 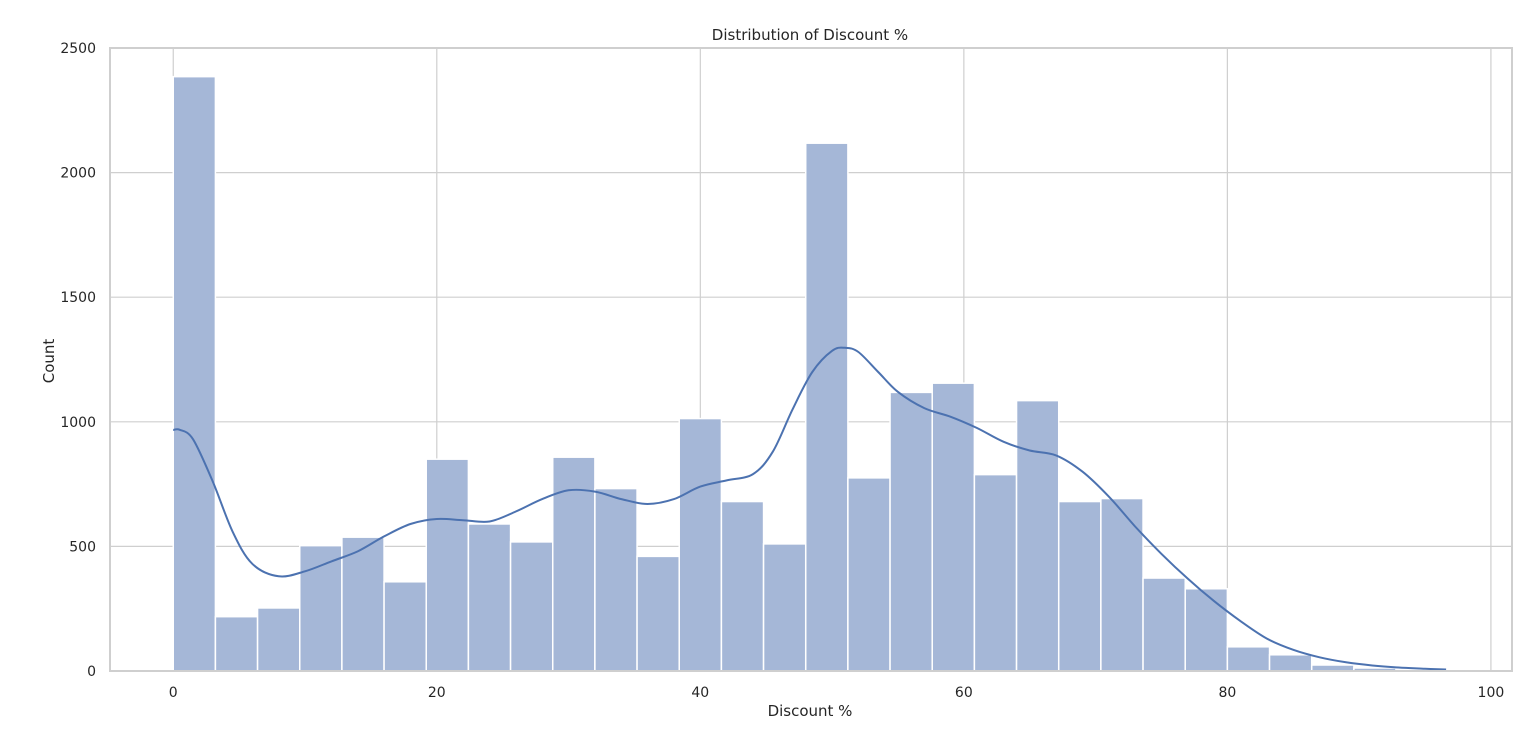 What do you see at coordinates (78, 298) in the screenshot?
I see `y-tick-label: 1500` at bounding box center [78, 298].